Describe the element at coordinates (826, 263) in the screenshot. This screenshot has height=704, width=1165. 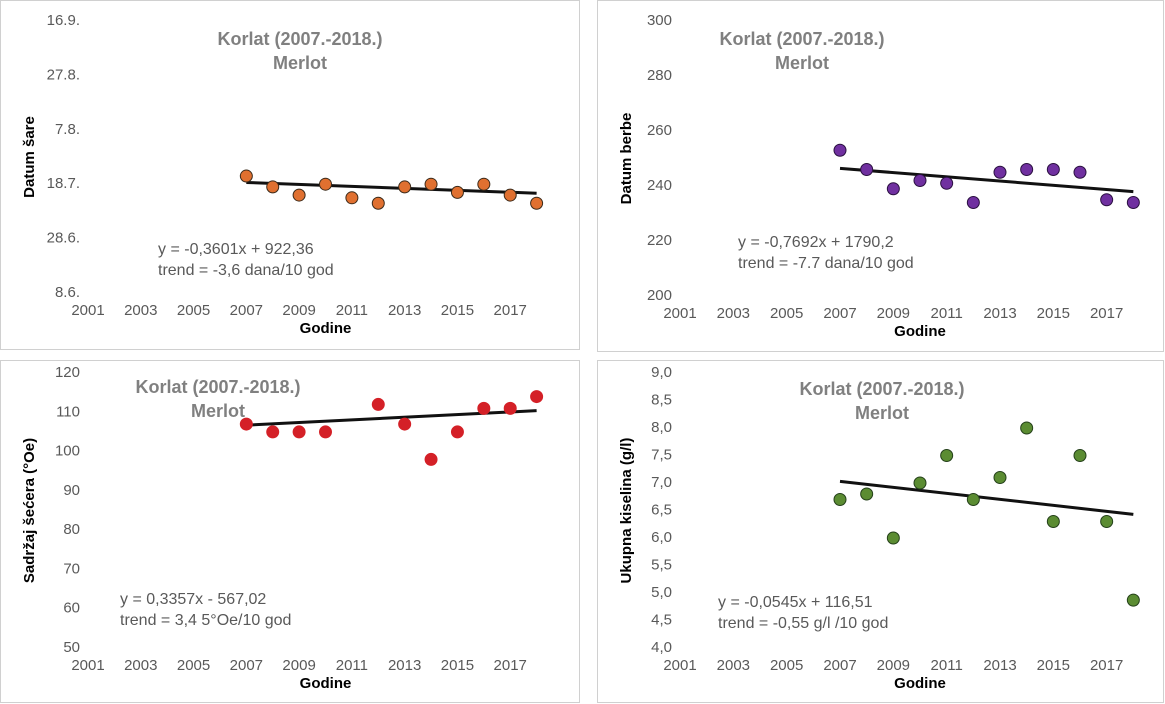
I see `annotation: trend = -7.7 dana/10 god` at that location.